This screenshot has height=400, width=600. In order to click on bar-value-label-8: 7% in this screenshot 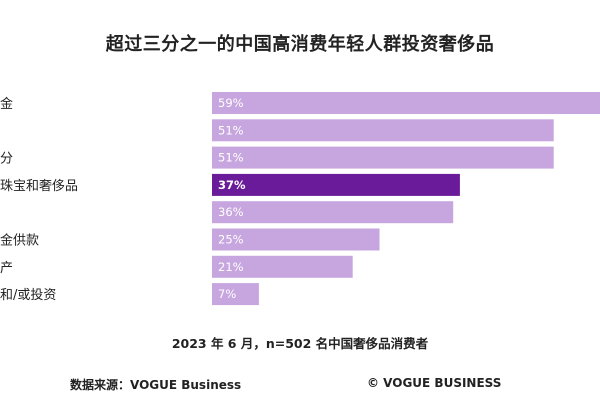, I will do `click(227, 294)`.